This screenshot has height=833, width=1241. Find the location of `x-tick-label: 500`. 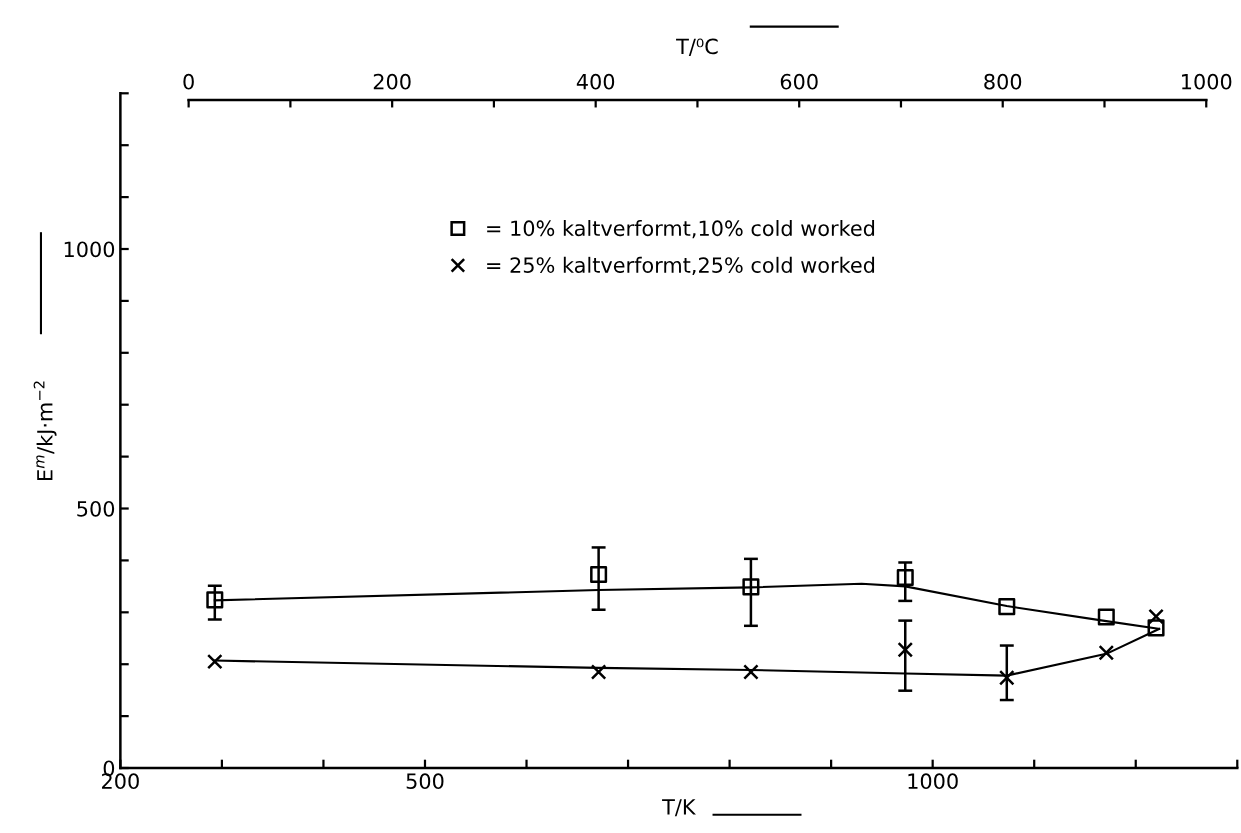

x-tick-label: 500 is located at coordinates (425, 781).